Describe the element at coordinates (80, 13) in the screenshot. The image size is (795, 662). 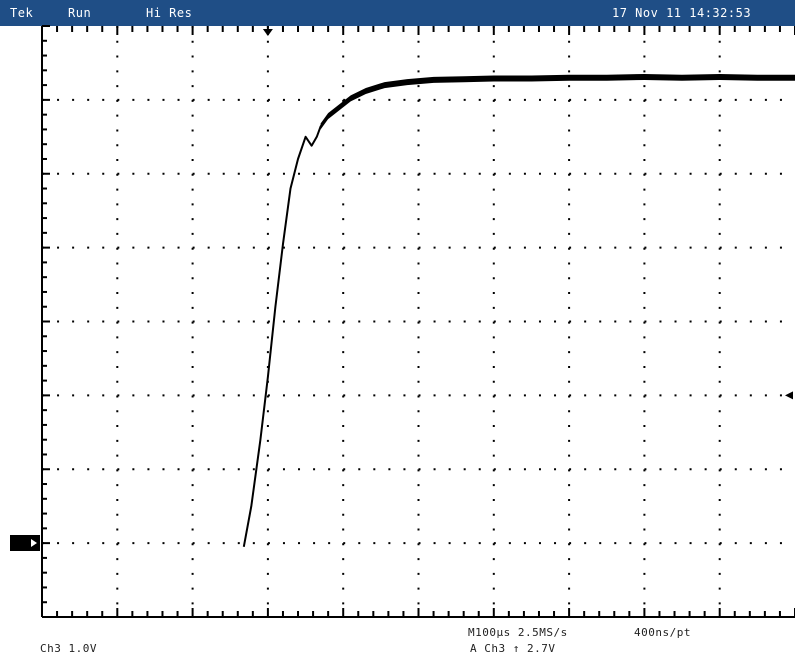
I see `run-state-label: Run` at that location.